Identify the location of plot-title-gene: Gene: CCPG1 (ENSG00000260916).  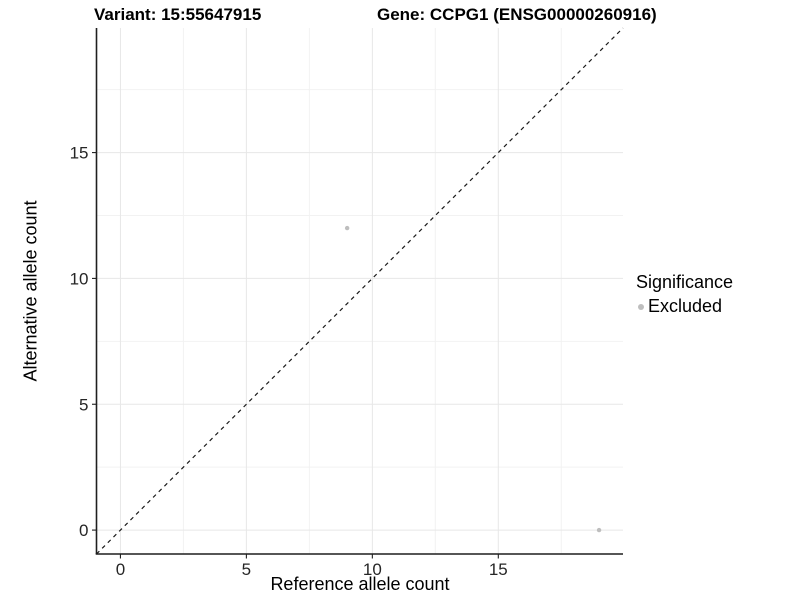
(517, 14).